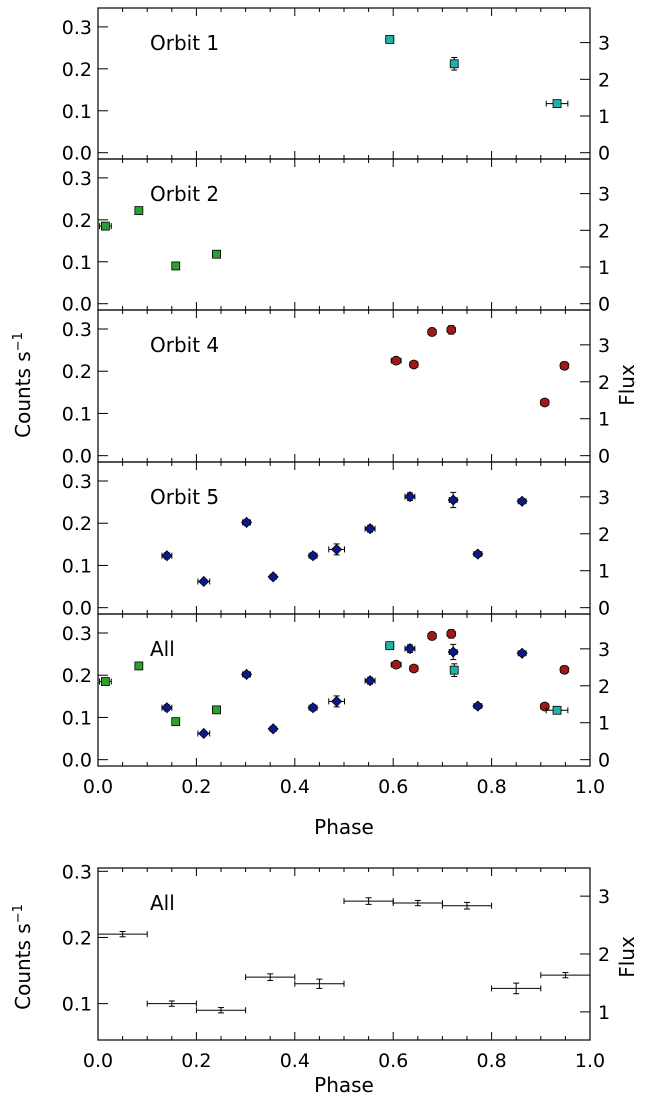 The height and width of the screenshot is (1099, 652). I want to click on bottom-y-axis-label-counts-text: Counts s, so click(23, 966).